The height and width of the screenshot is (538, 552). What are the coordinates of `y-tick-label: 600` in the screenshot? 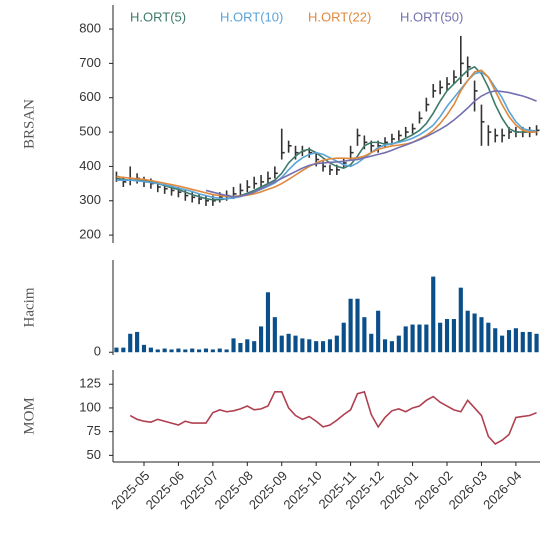 It's located at (90, 96).